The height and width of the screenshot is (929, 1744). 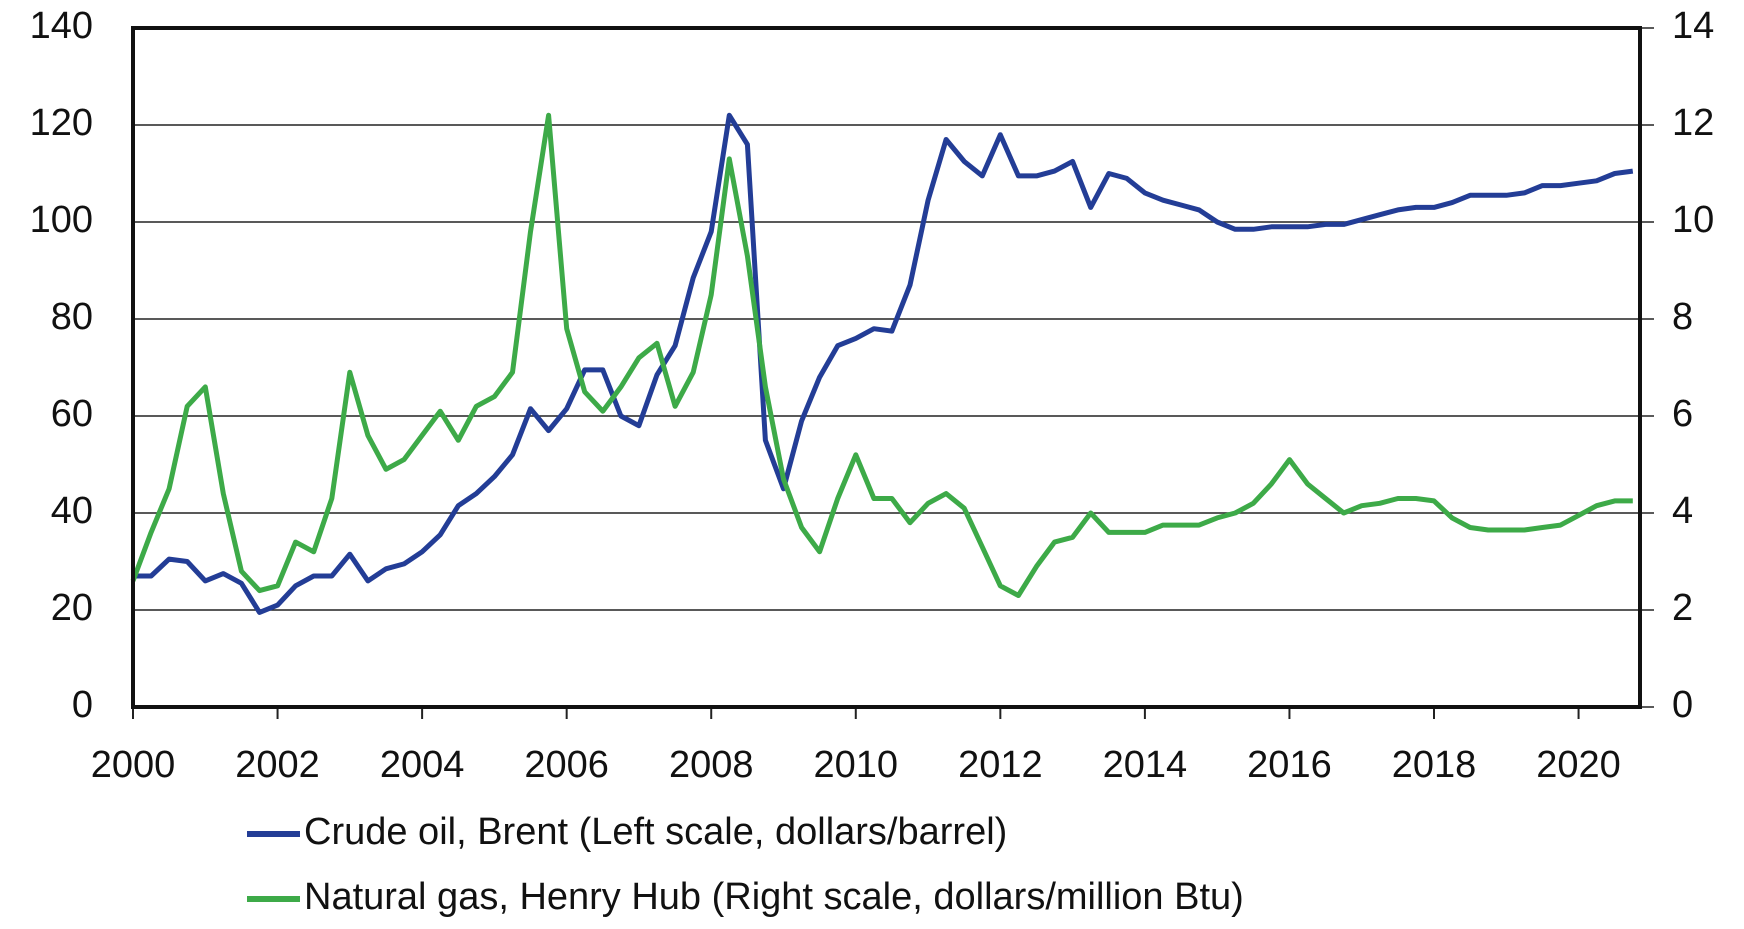 What do you see at coordinates (61, 220) in the screenshot?
I see `y-tick-label: 100` at bounding box center [61, 220].